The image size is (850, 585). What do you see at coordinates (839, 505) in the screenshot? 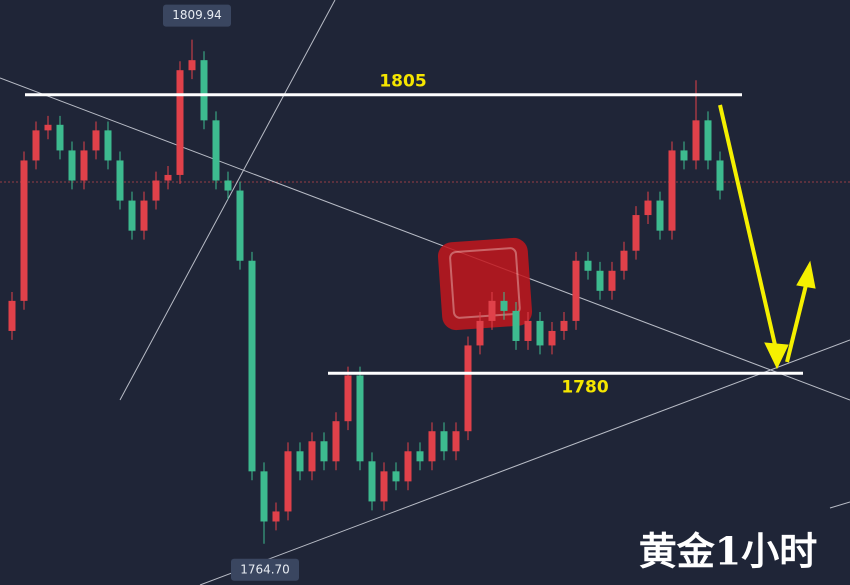
I see `trend-line` at bounding box center [839, 505].